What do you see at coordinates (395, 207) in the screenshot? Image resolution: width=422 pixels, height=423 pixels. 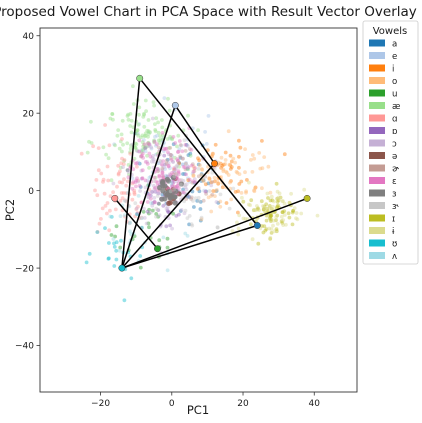 I see `legend-label: ɝ` at bounding box center [395, 207].